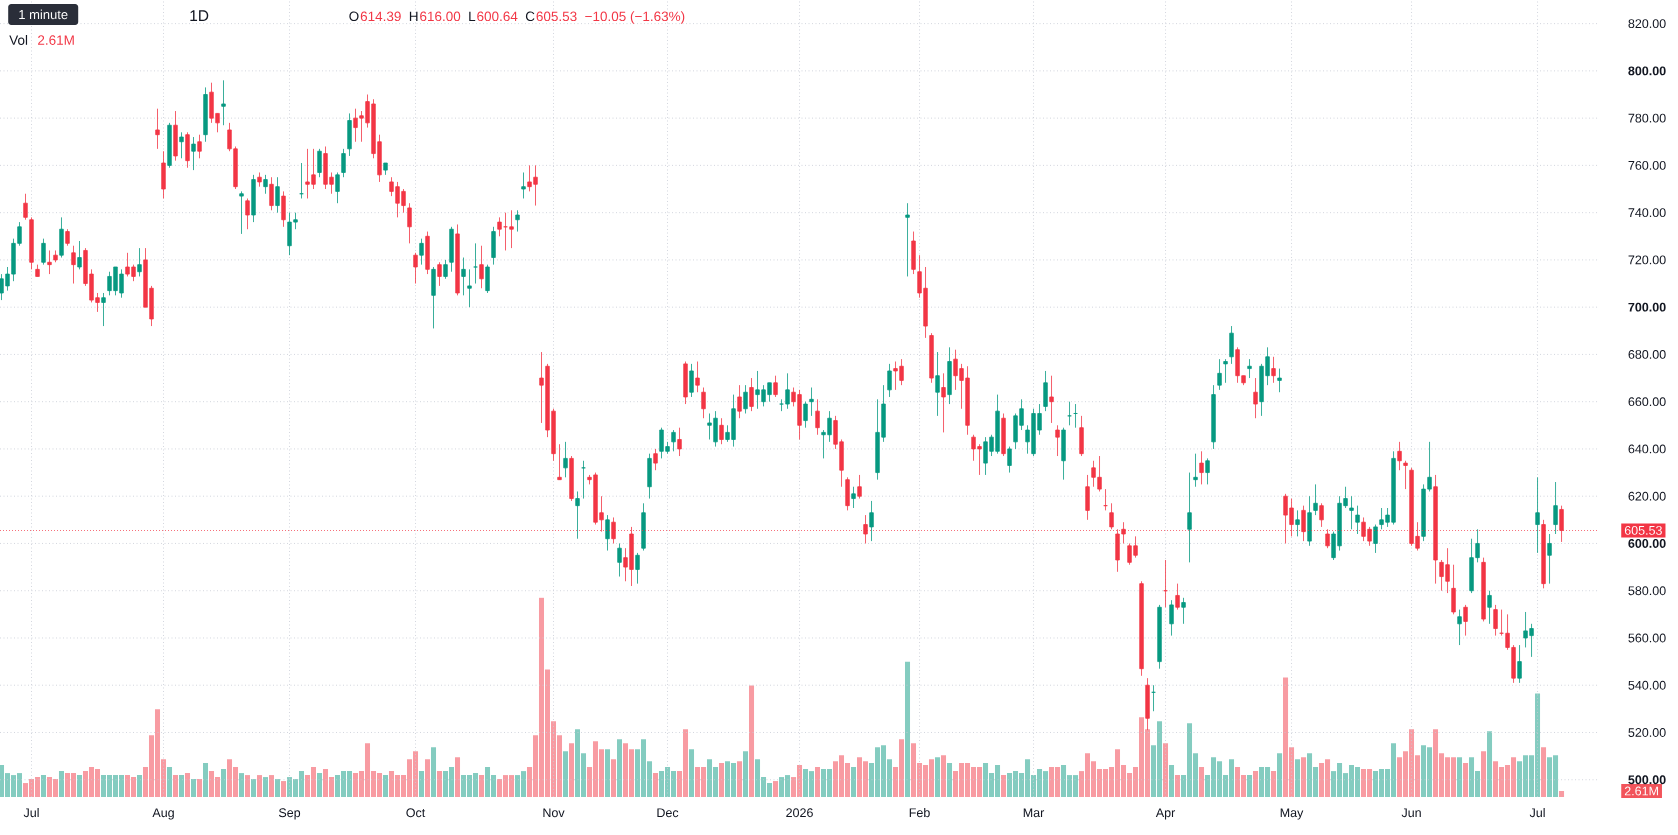 Image resolution: width=1678 pixels, height=835 pixels. What do you see at coordinates (1165, 814) in the screenshot?
I see `x-tick-label: Apr` at bounding box center [1165, 814].